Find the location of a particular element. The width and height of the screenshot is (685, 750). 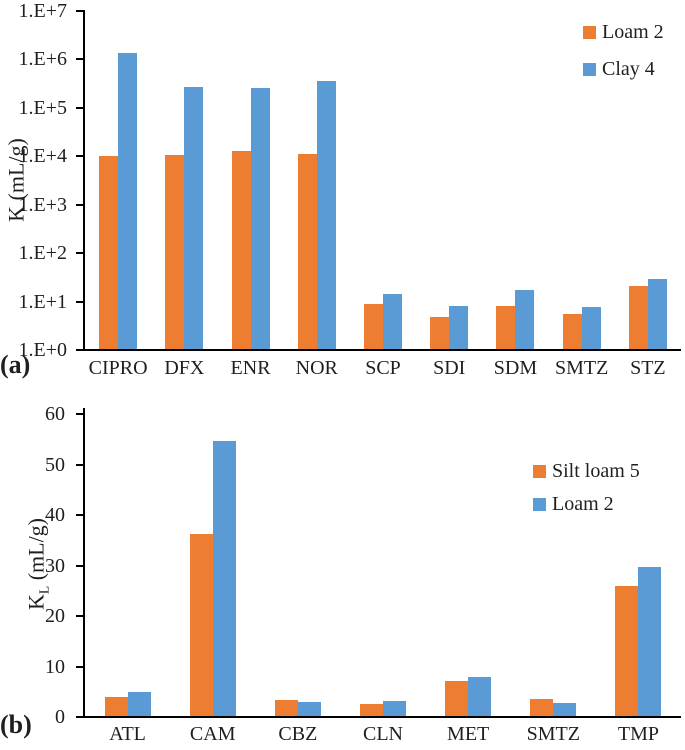

x-category-label-met: MET is located at coordinates (468, 734).